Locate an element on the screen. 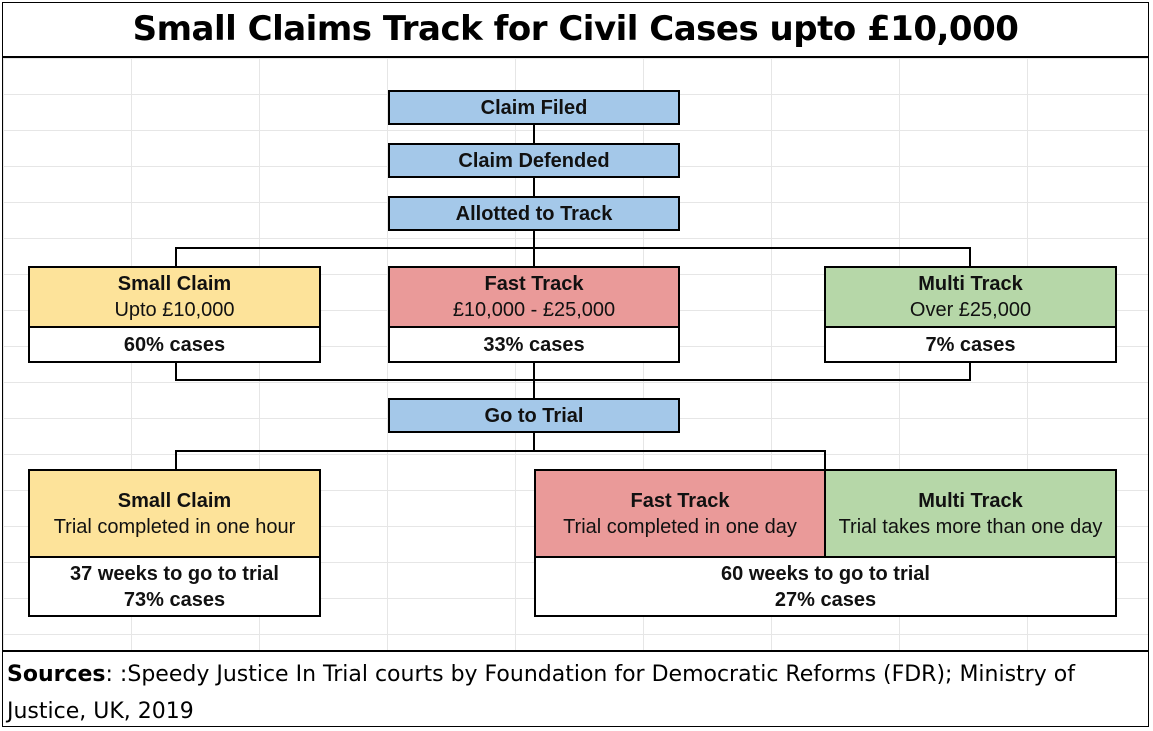 This screenshot has height=731, width=1153. claim-defended-box: Claim Defended is located at coordinates (534, 160).